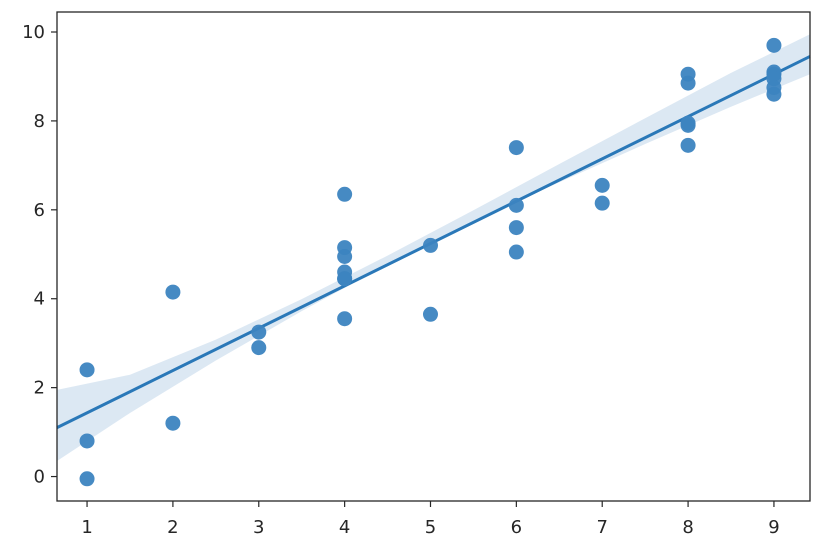 This screenshot has height=554, width=825. What do you see at coordinates (516, 527) in the screenshot?
I see `x-tick-label: 6` at bounding box center [516, 527].